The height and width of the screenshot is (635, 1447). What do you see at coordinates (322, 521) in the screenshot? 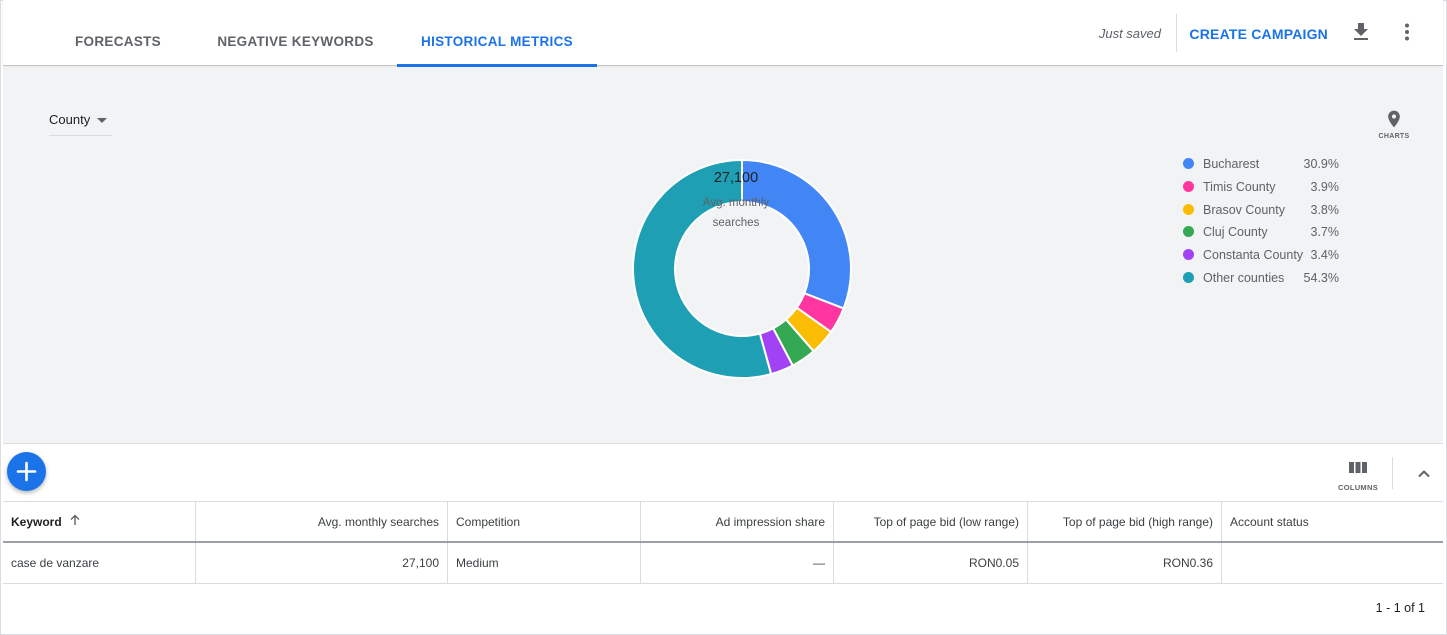
I see `header-avg-monthly-searches: Avg. monthly searches` at bounding box center [322, 521].